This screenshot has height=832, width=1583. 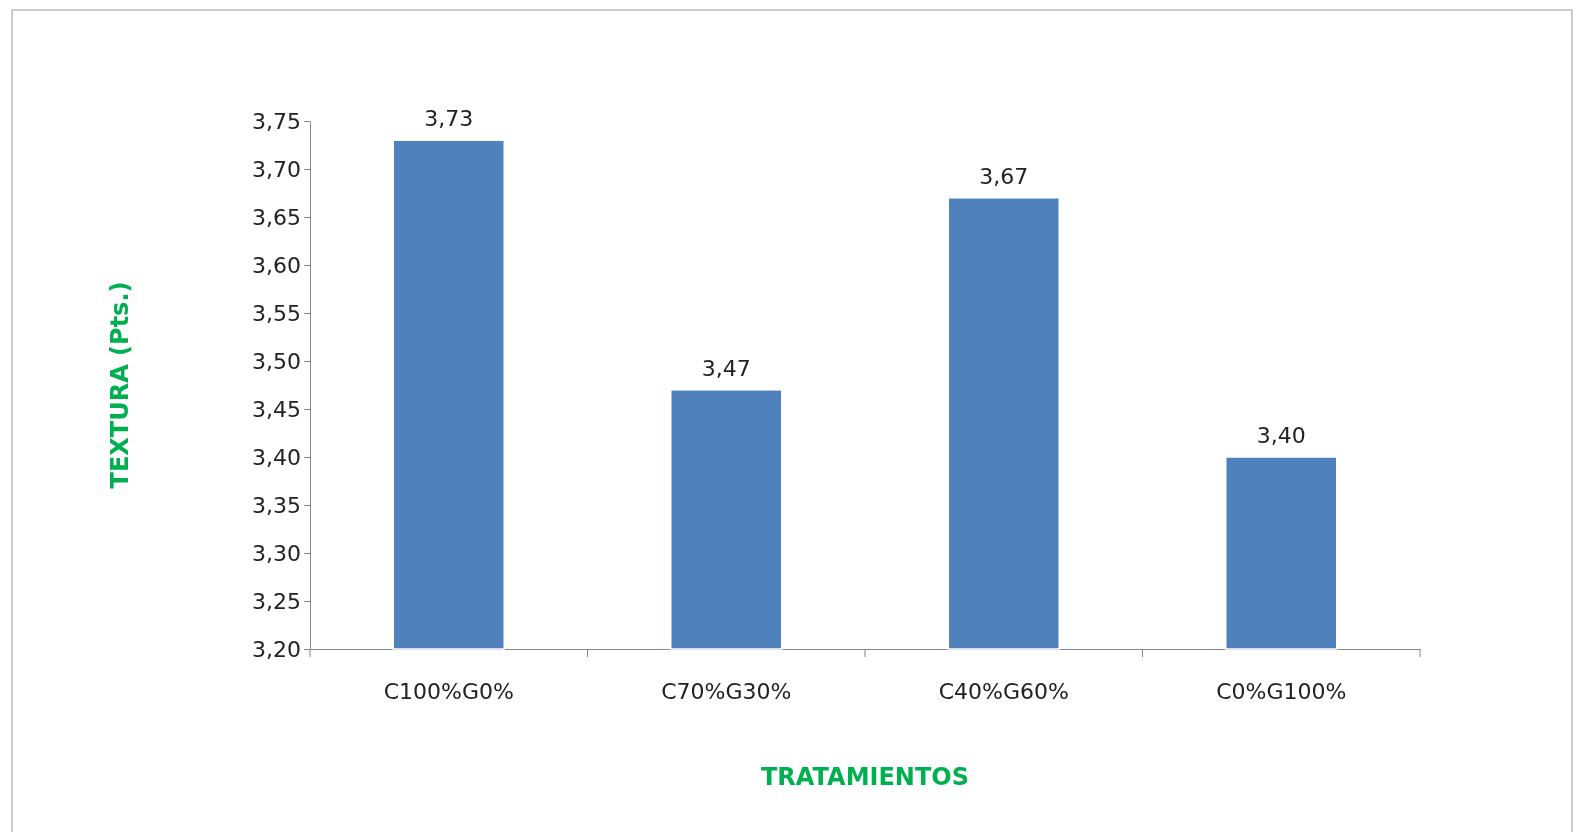 I want to click on x-tick-label: C0%G100%, so click(x=1281, y=691).